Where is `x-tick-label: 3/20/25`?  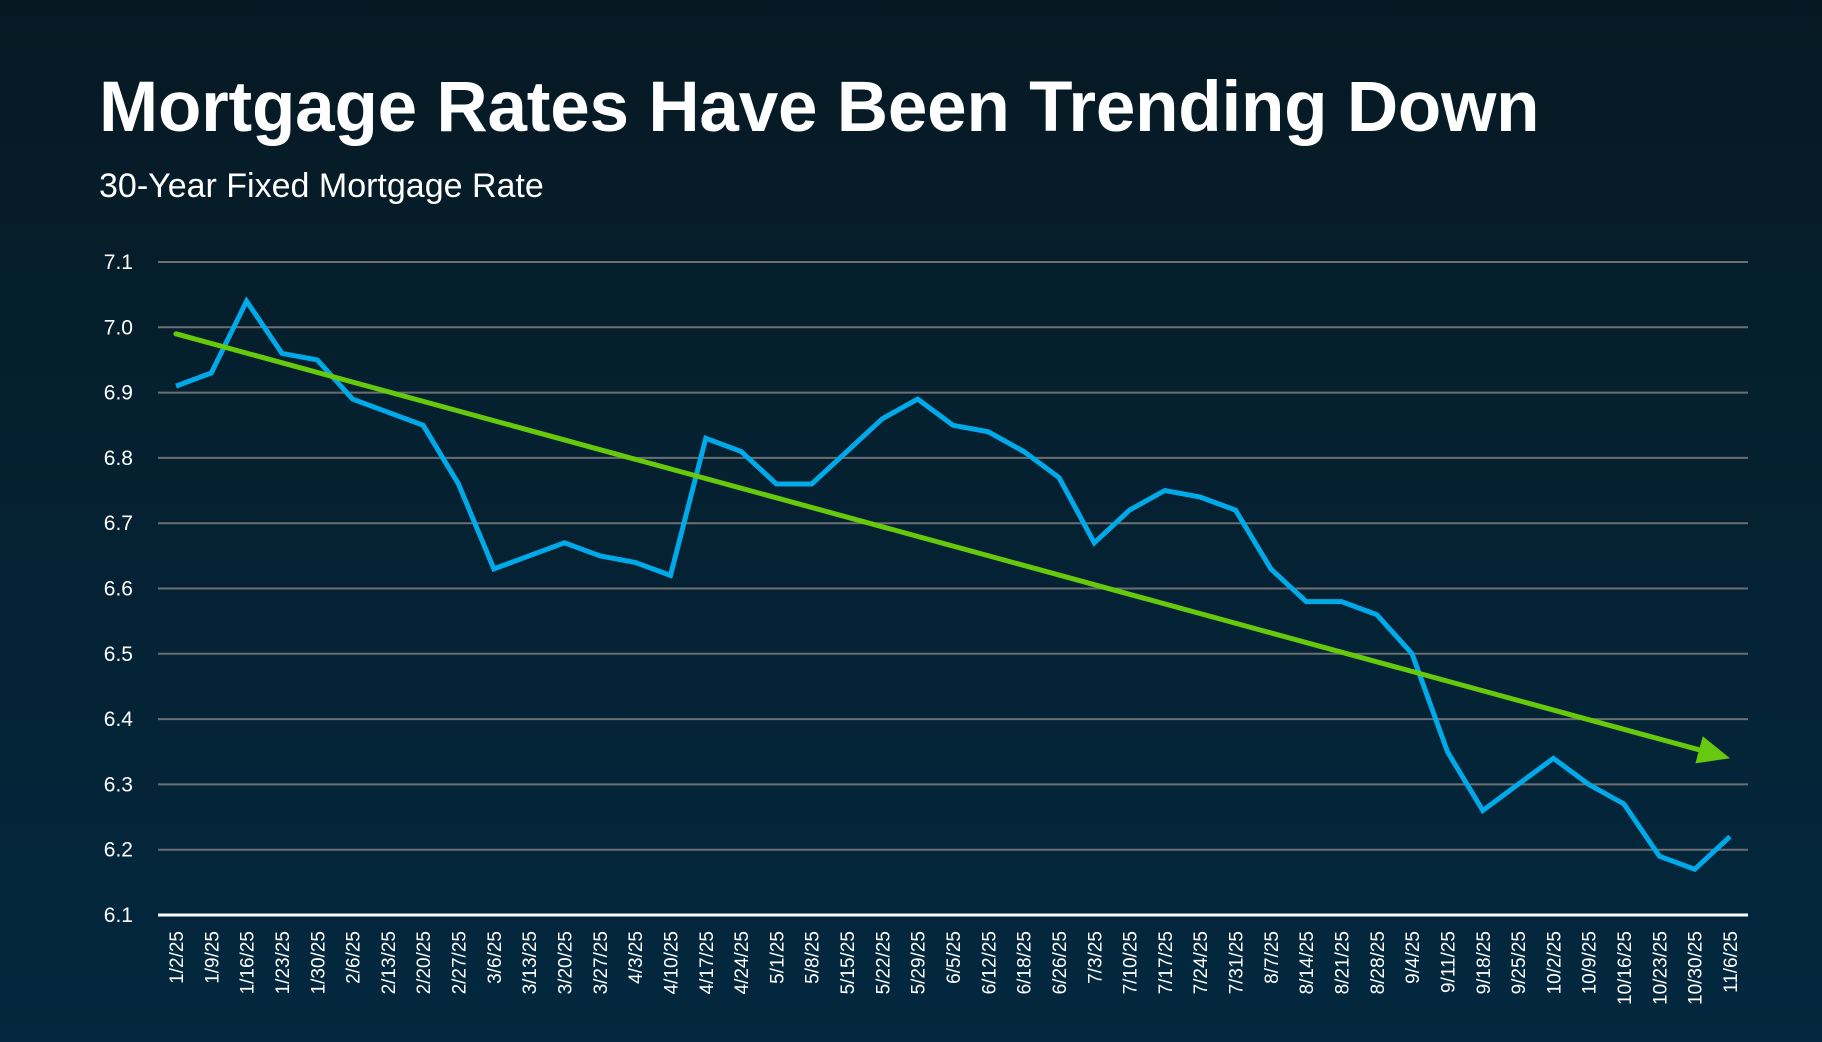
x-tick-label: 3/20/25 is located at coordinates (566, 962).